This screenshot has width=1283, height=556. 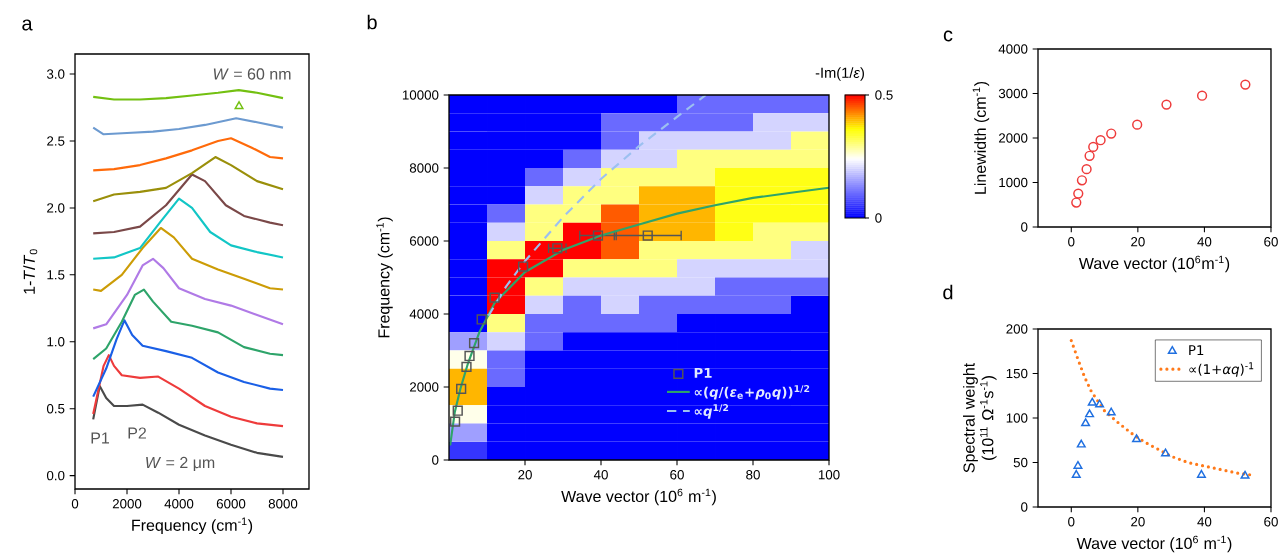 I want to click on y-axis-title: Frequency (cm$^{-1}$), so click(x=384, y=277).